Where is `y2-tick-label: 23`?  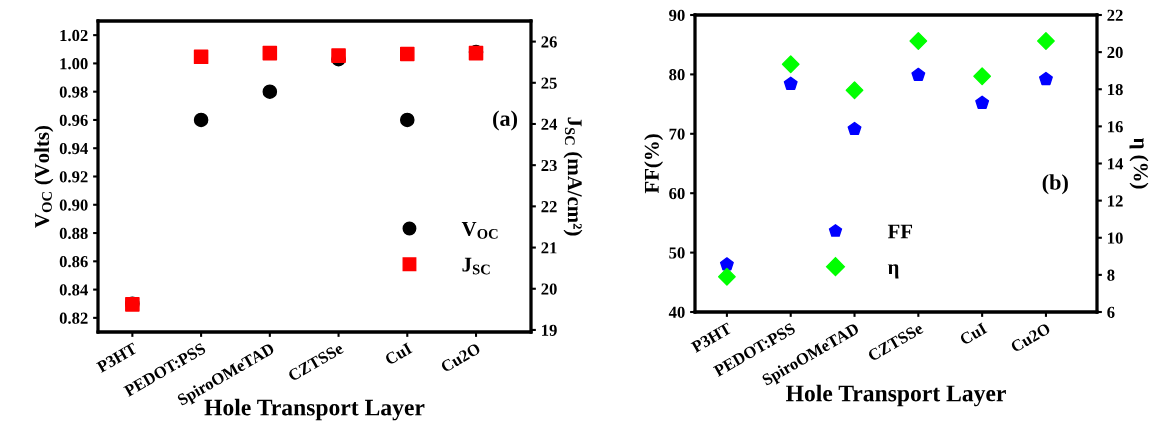
y2-tick-label: 23 is located at coordinates (549, 165).